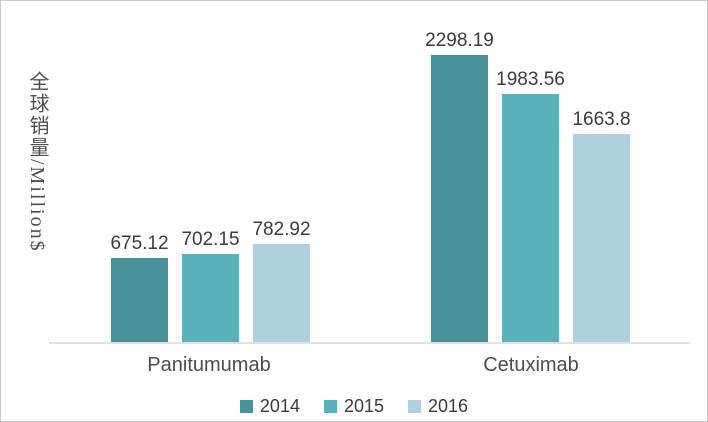 The width and height of the screenshot is (708, 422). Describe the element at coordinates (459, 40) in the screenshot. I see `bar-value-label: 2298.19` at that location.